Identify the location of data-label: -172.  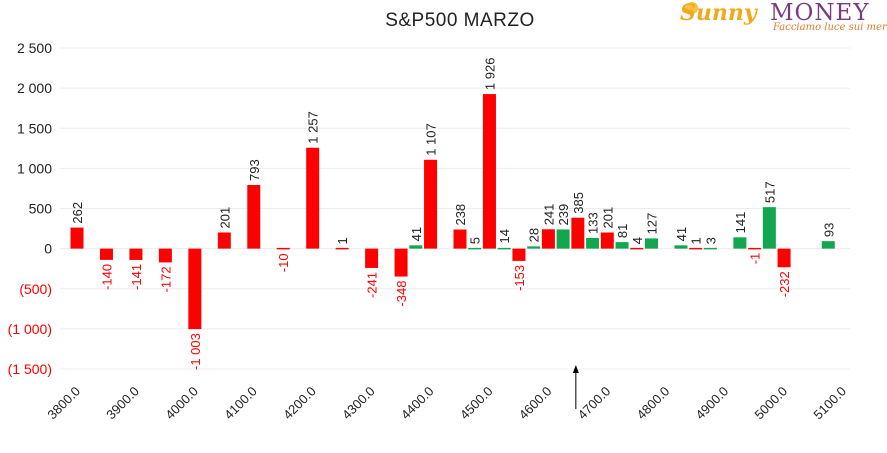
(165, 279).